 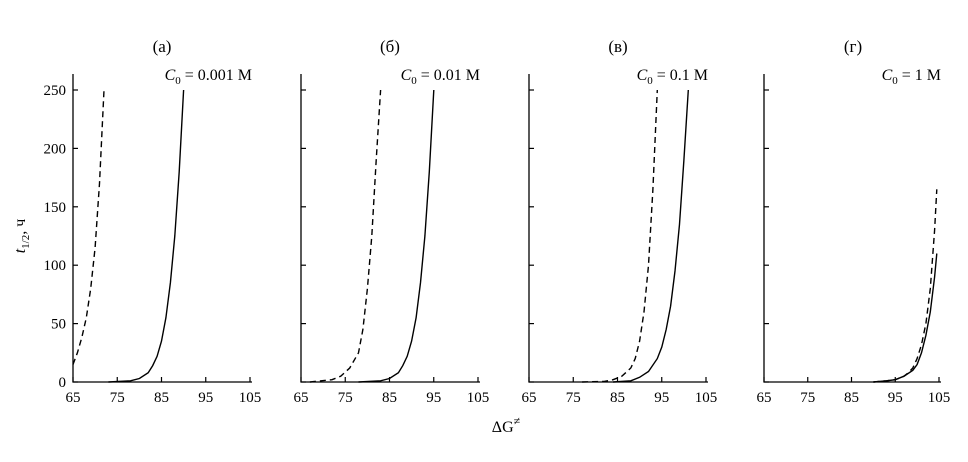 What do you see at coordinates (617, 46) in the screenshot?
I see `panel-label: (в)` at bounding box center [617, 46].